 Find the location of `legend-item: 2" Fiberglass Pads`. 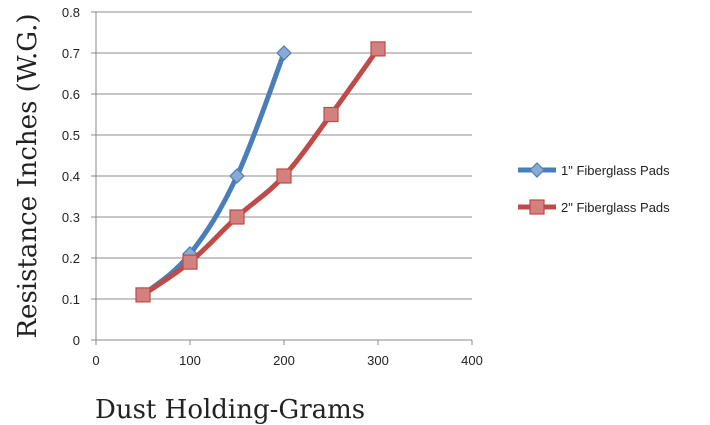

legend-item: 2" Fiberglass Pads is located at coordinates (594, 207).